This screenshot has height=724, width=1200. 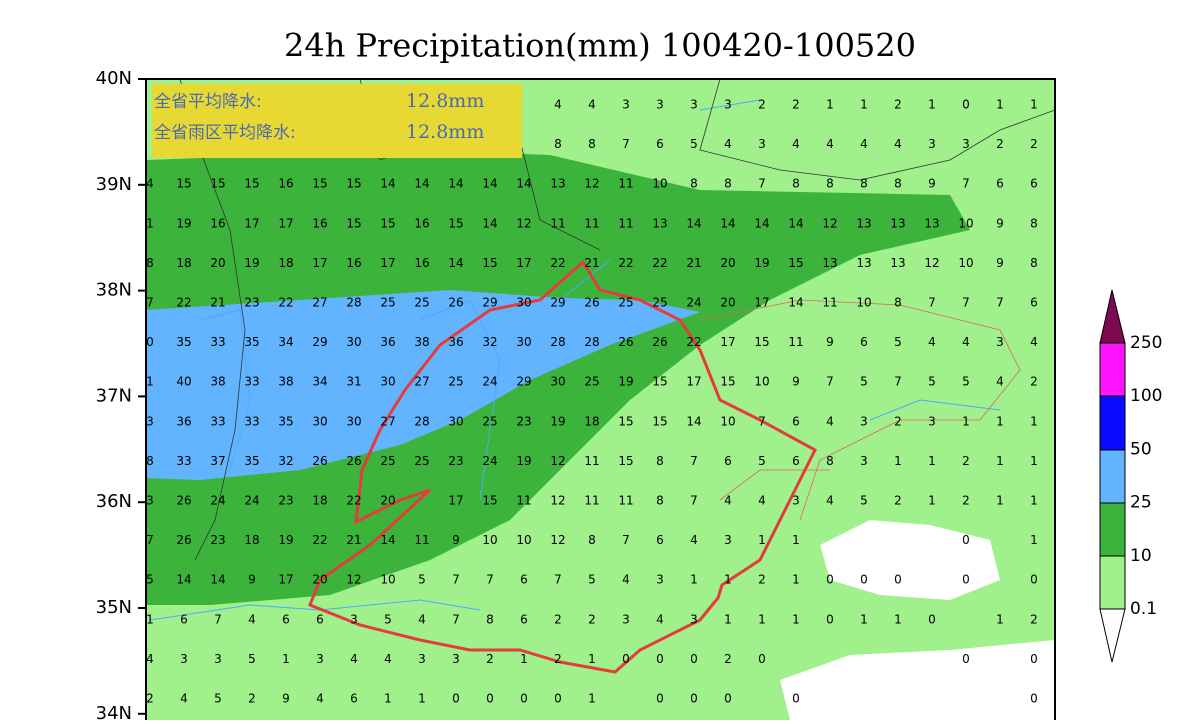 I want to click on grid-value: 9, so click(x=286, y=699).